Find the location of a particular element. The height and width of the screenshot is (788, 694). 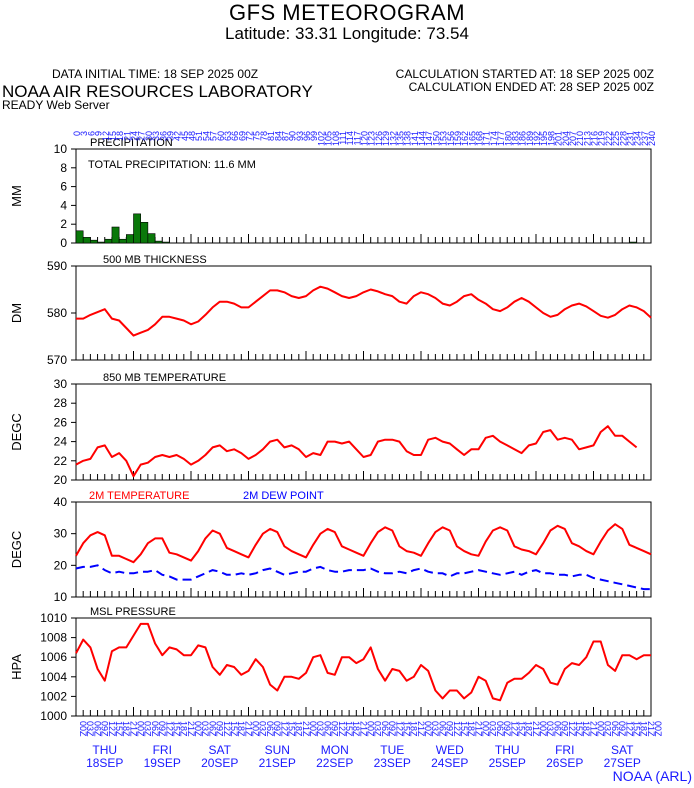

forecast-hour-label: 27 is located at coordinates (142, 136).